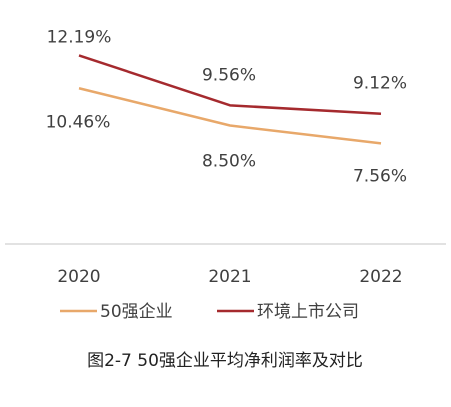 This screenshot has width=451, height=407. What do you see at coordinates (78, 122) in the screenshot?
I see `data-label-50强企业-2020: 10.46%` at bounding box center [78, 122].